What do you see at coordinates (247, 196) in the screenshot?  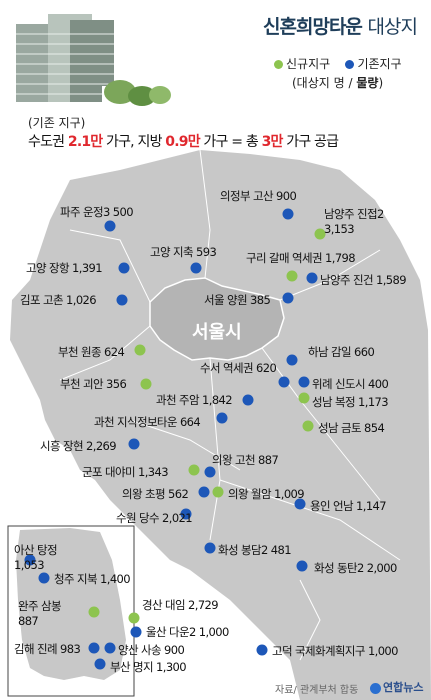 I see `site-name: 의정부 고산` at bounding box center [247, 196].